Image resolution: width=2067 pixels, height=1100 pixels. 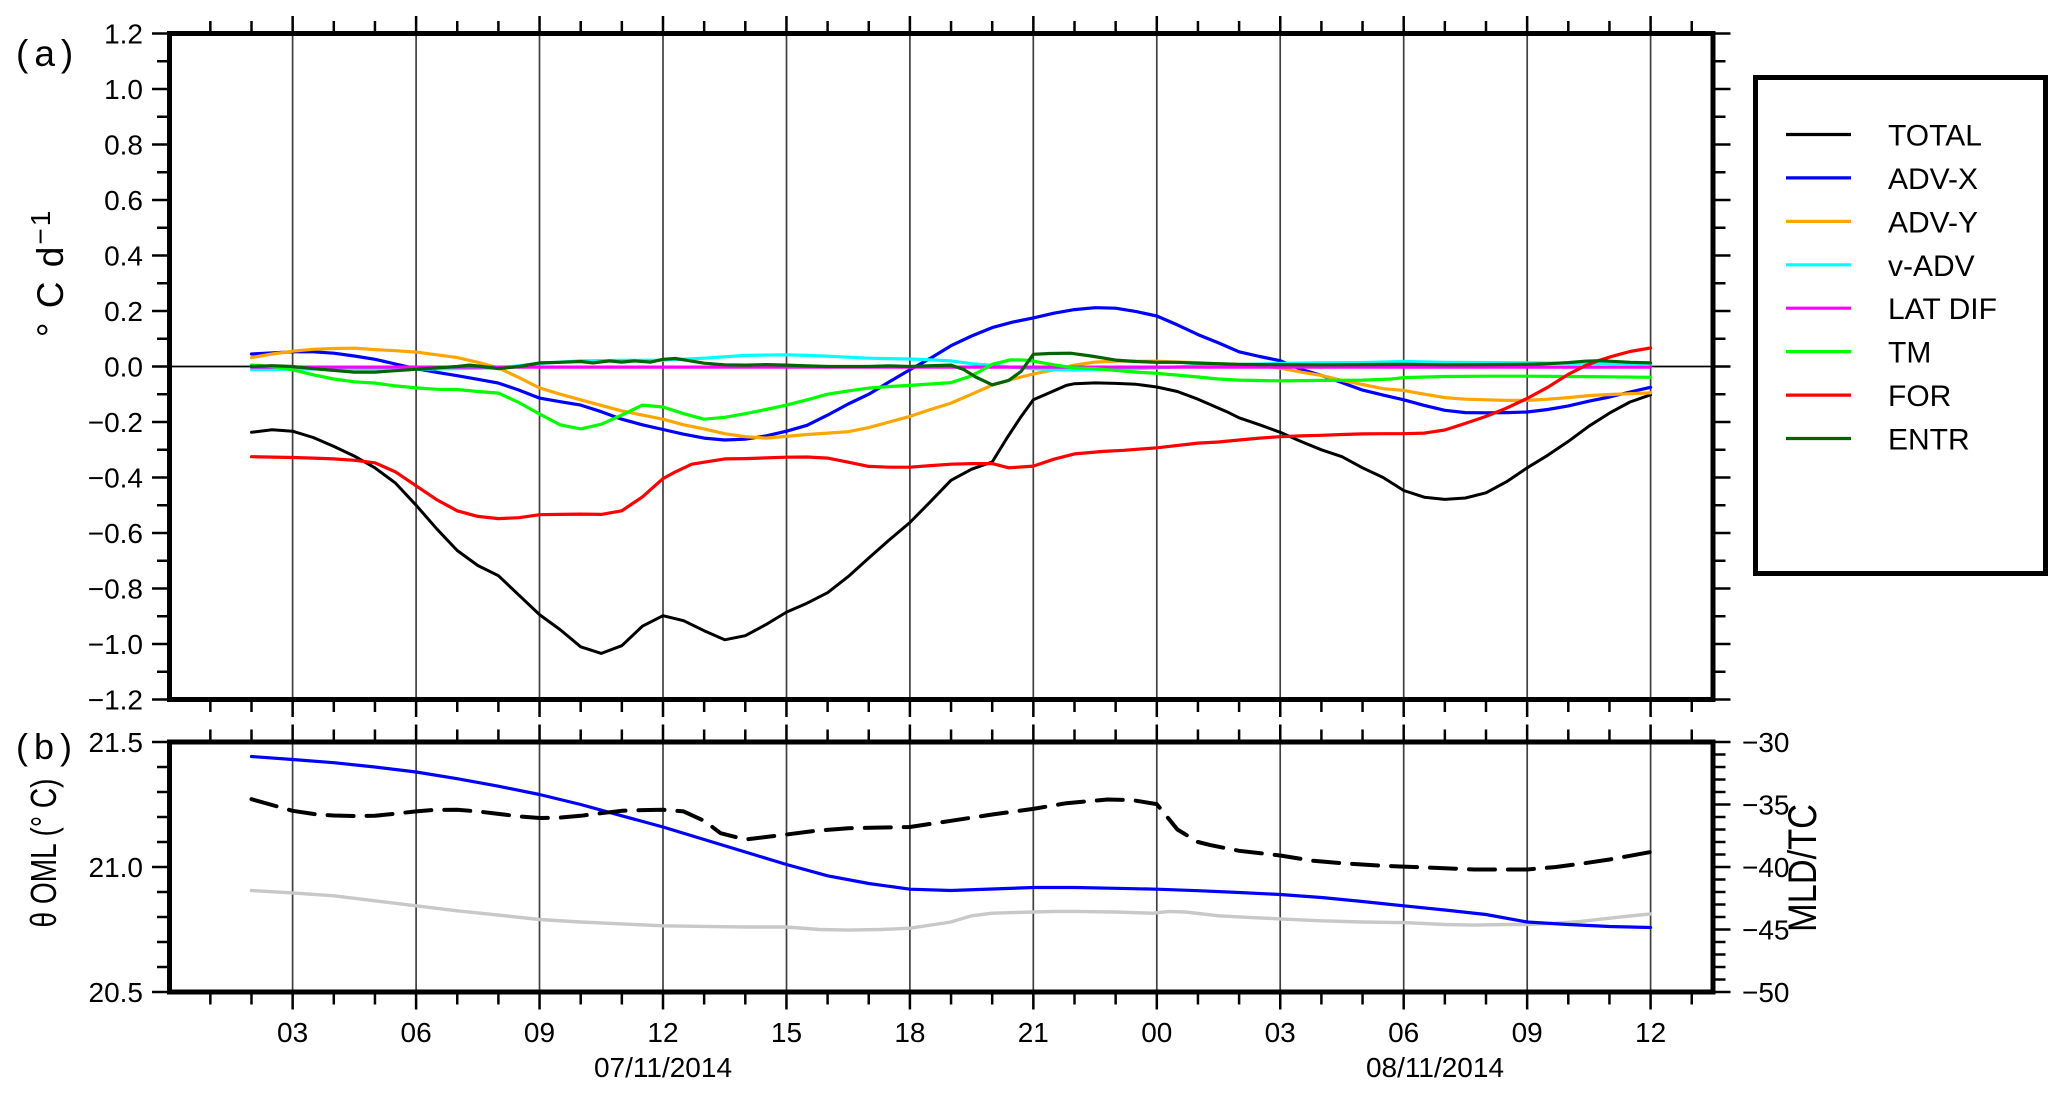 I want to click on svg-text: (a), so click(x=47, y=53).